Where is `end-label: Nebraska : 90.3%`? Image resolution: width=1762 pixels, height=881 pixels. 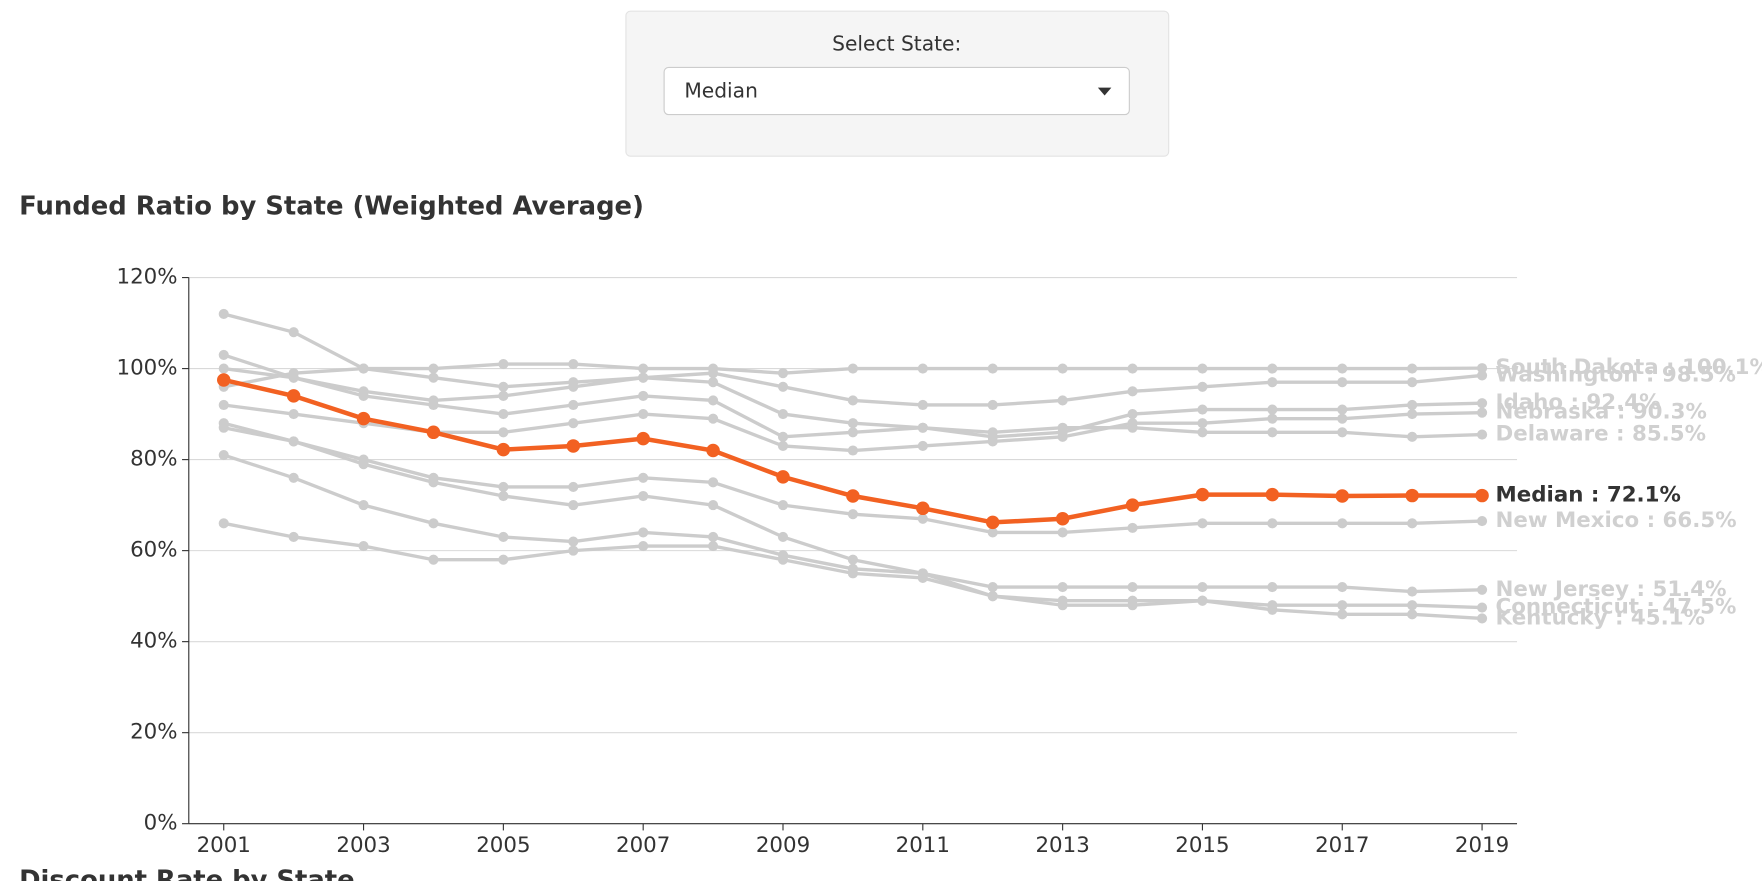 end-label: Nebraska : 90.3% is located at coordinates (1601, 412).